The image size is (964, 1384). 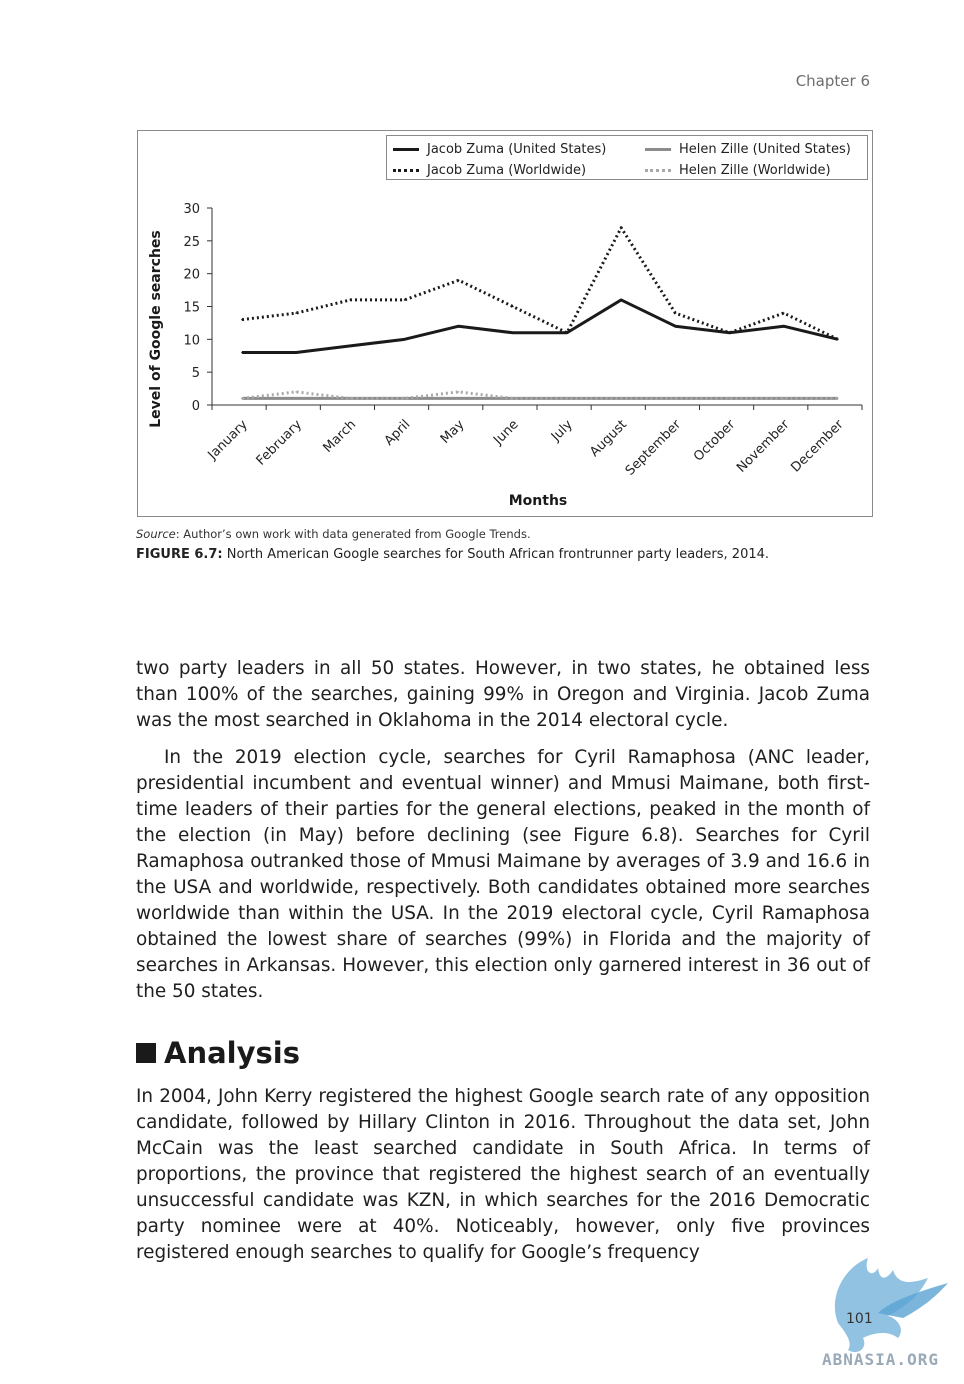 What do you see at coordinates (817, 446) in the screenshot?
I see `x-tick-label-11: December` at bounding box center [817, 446].